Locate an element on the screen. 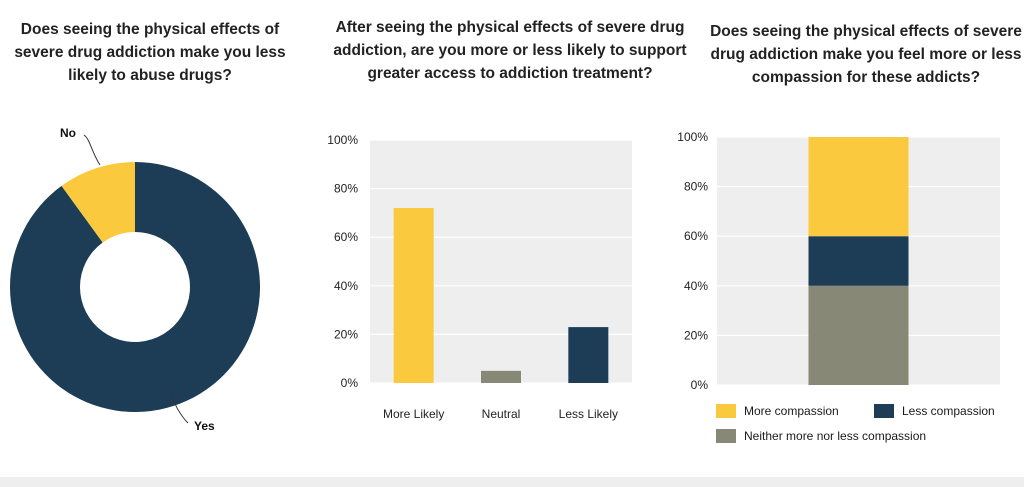  legend-item-neither: Neither more nor less compassion is located at coordinates (821, 436).